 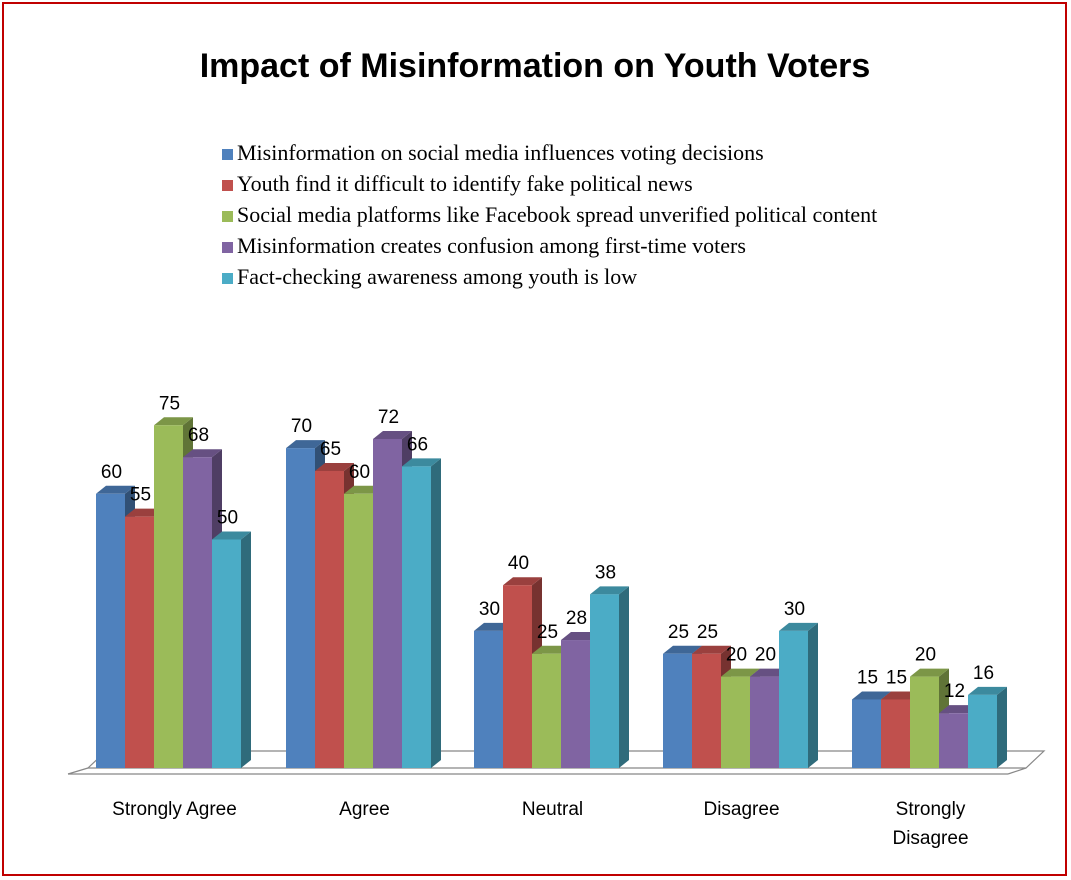 I want to click on floor-left-edge, so click(x=78, y=771).